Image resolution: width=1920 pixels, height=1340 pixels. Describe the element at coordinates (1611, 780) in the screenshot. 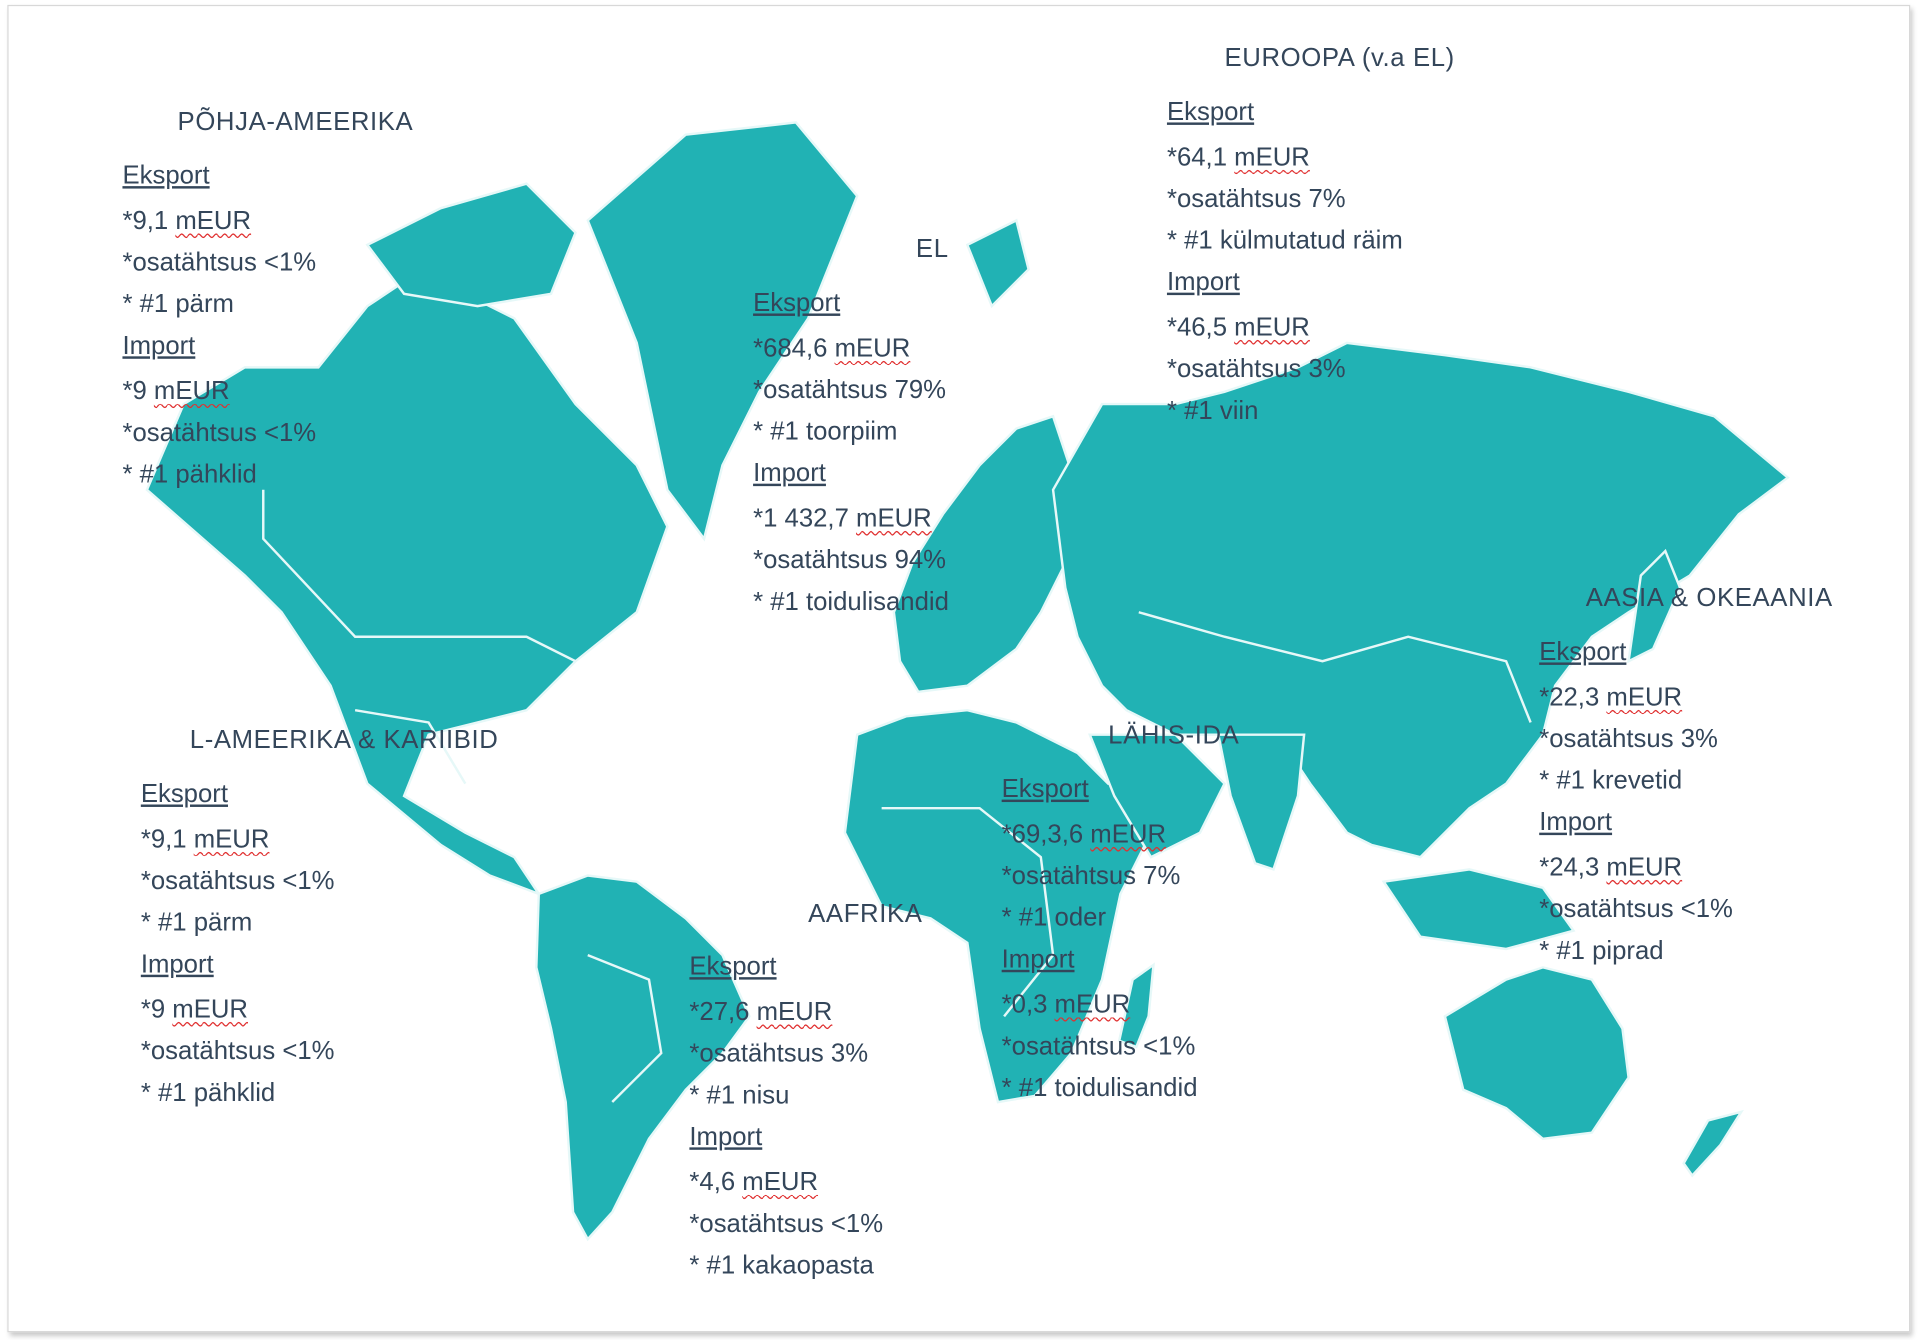

I see `export-top-product: * #1 krevetid` at that location.